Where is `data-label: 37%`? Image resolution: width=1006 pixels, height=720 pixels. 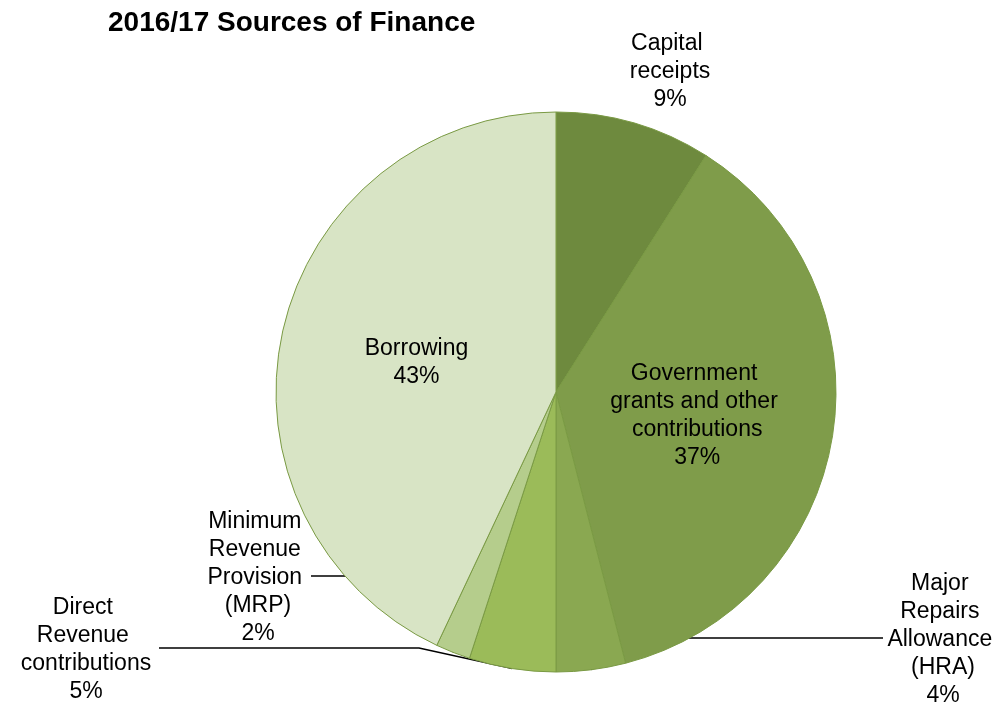 data-label: 37% is located at coordinates (697, 456).